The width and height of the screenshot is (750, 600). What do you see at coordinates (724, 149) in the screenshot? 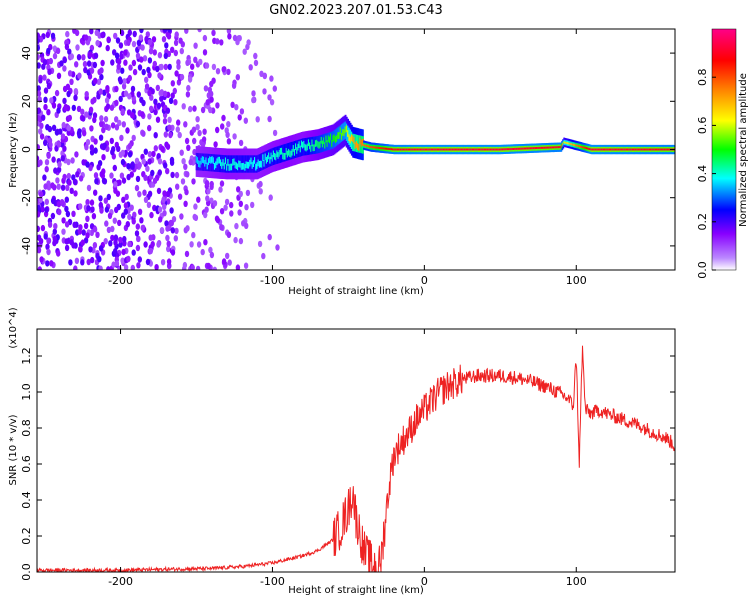
I see `colorbar-gradient` at bounding box center [724, 149].